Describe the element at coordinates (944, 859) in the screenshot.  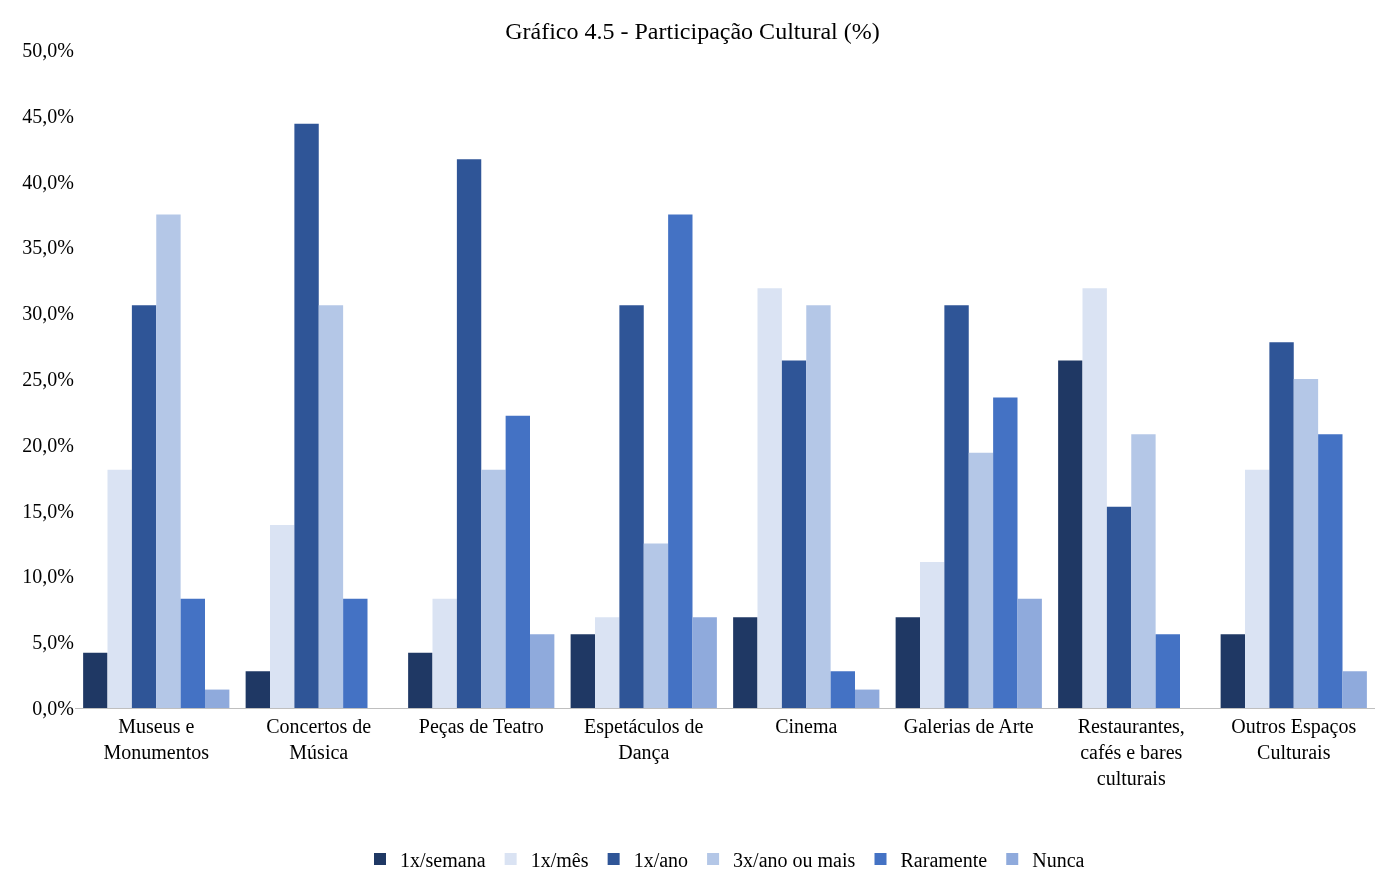
I see `legend-label: Raramente` at that location.